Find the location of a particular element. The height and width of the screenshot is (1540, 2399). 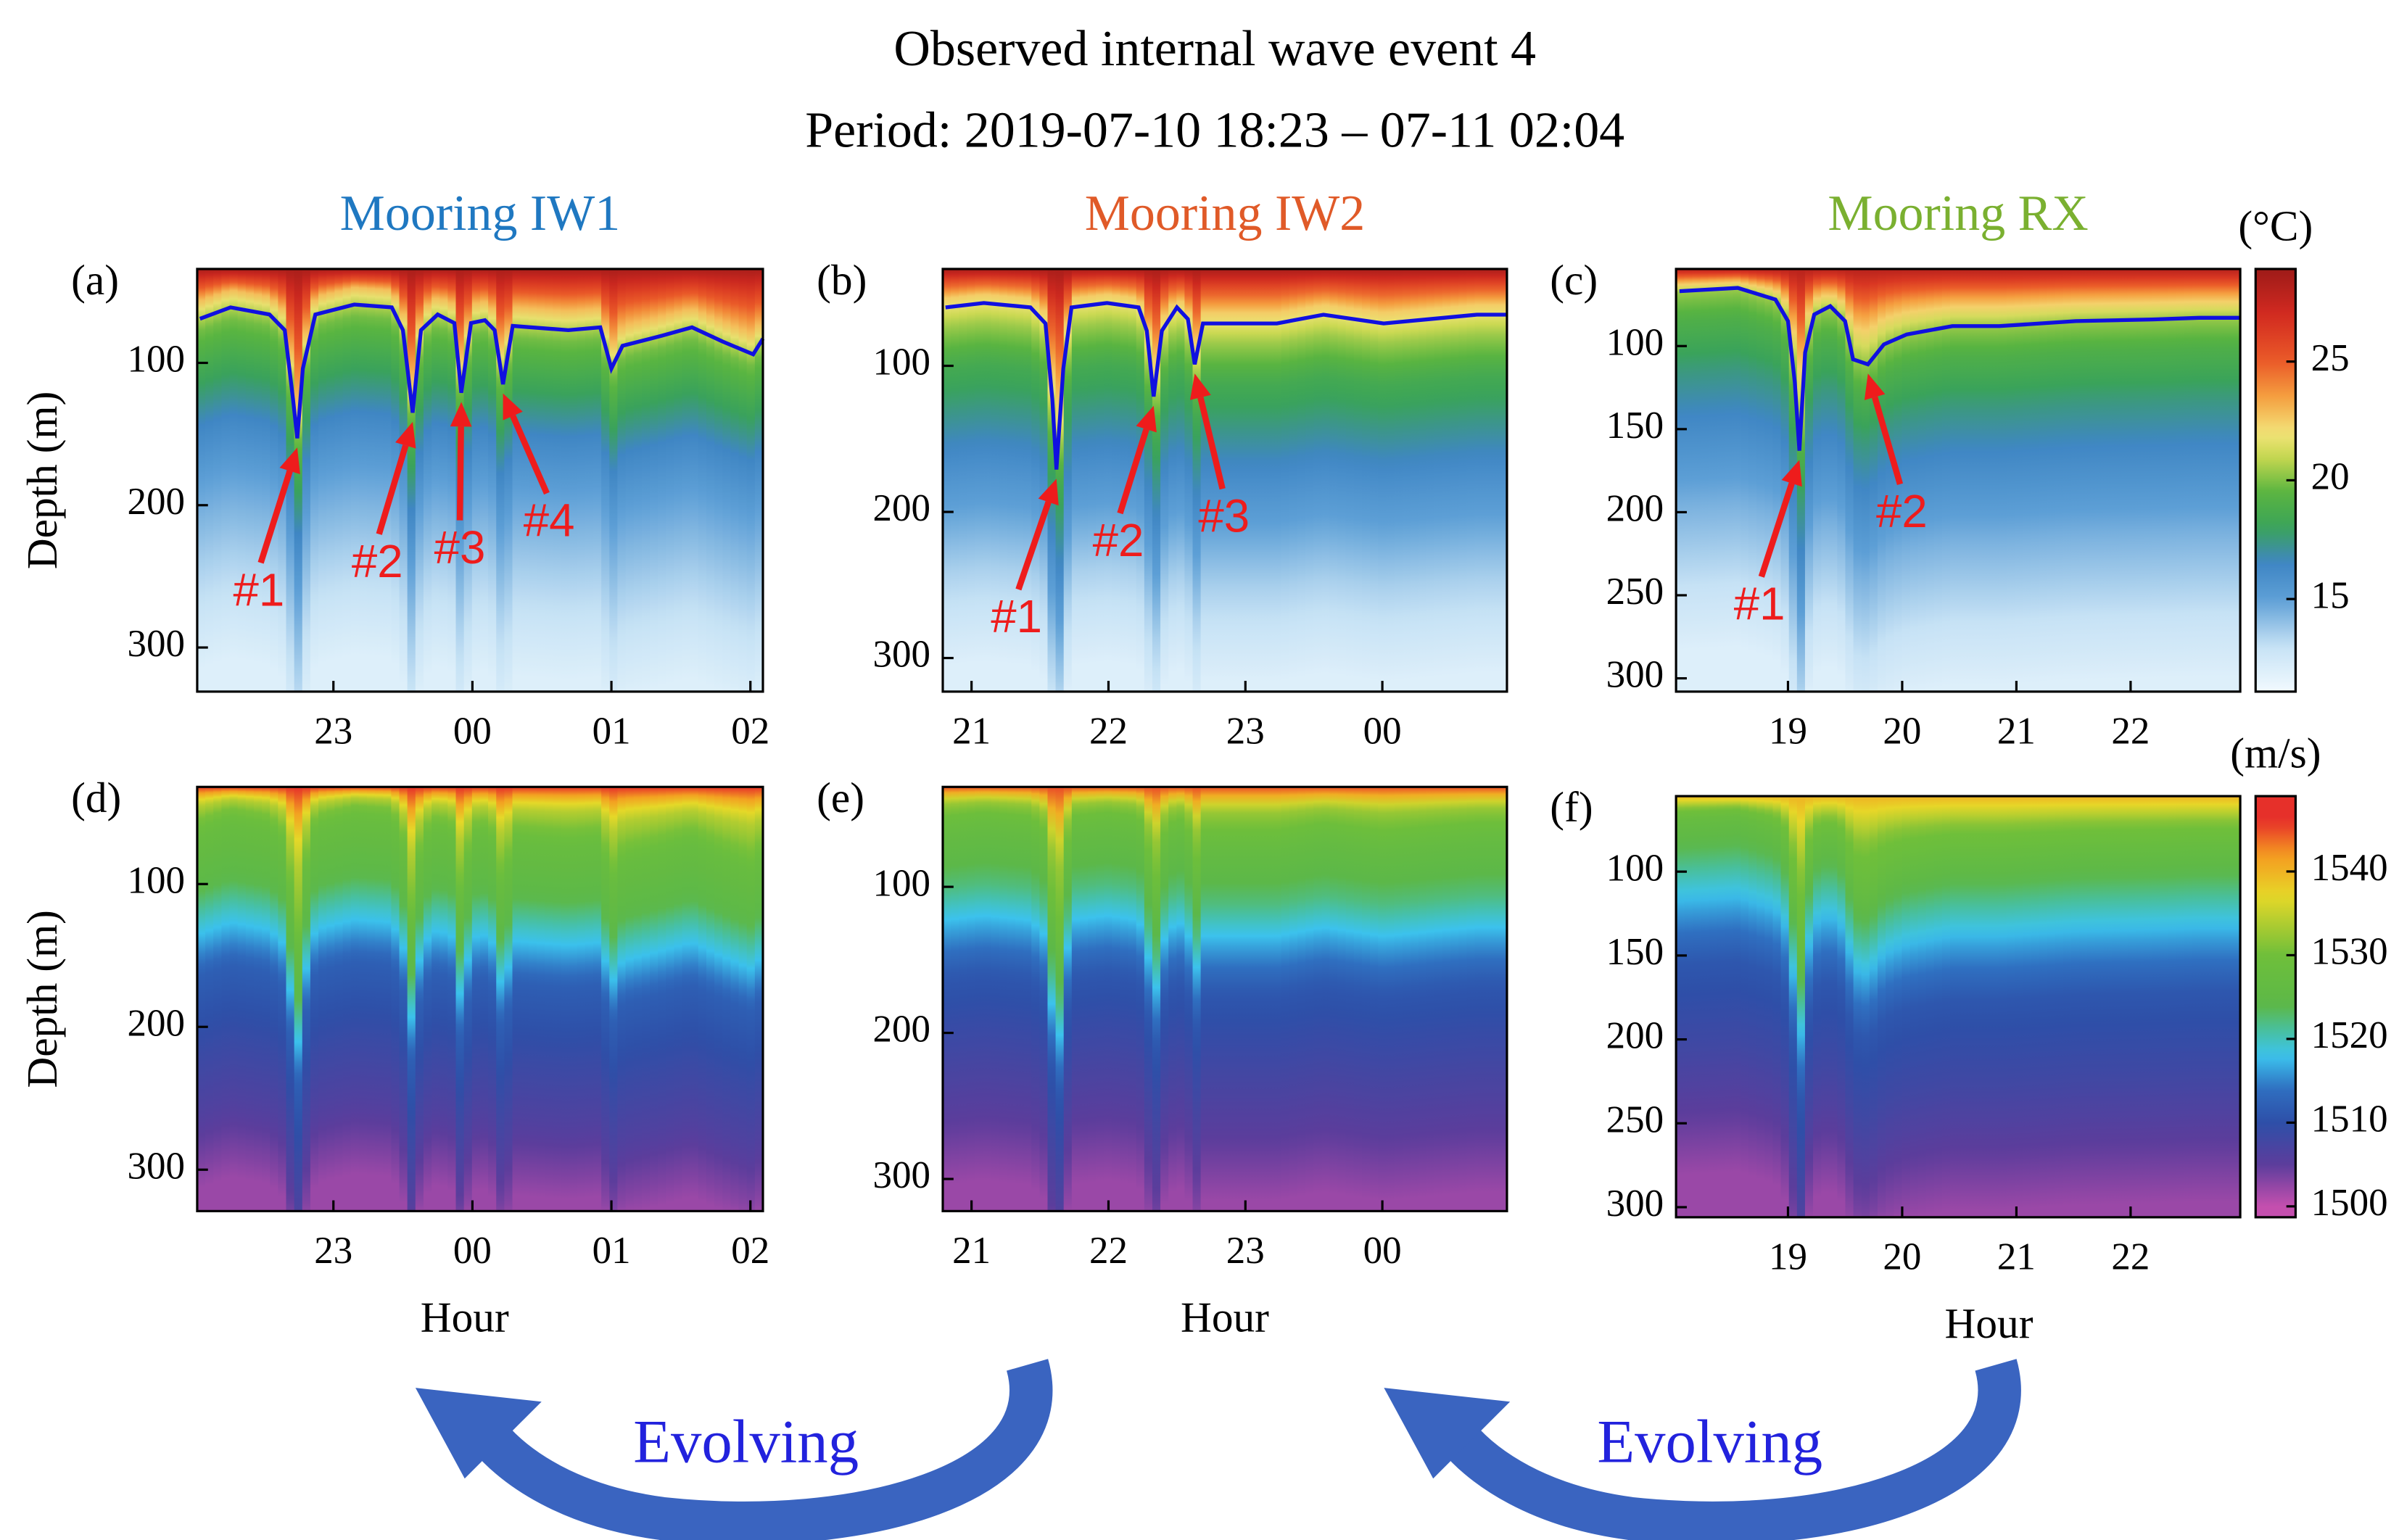

annotation-arrowhead is located at coordinates (290, 461).